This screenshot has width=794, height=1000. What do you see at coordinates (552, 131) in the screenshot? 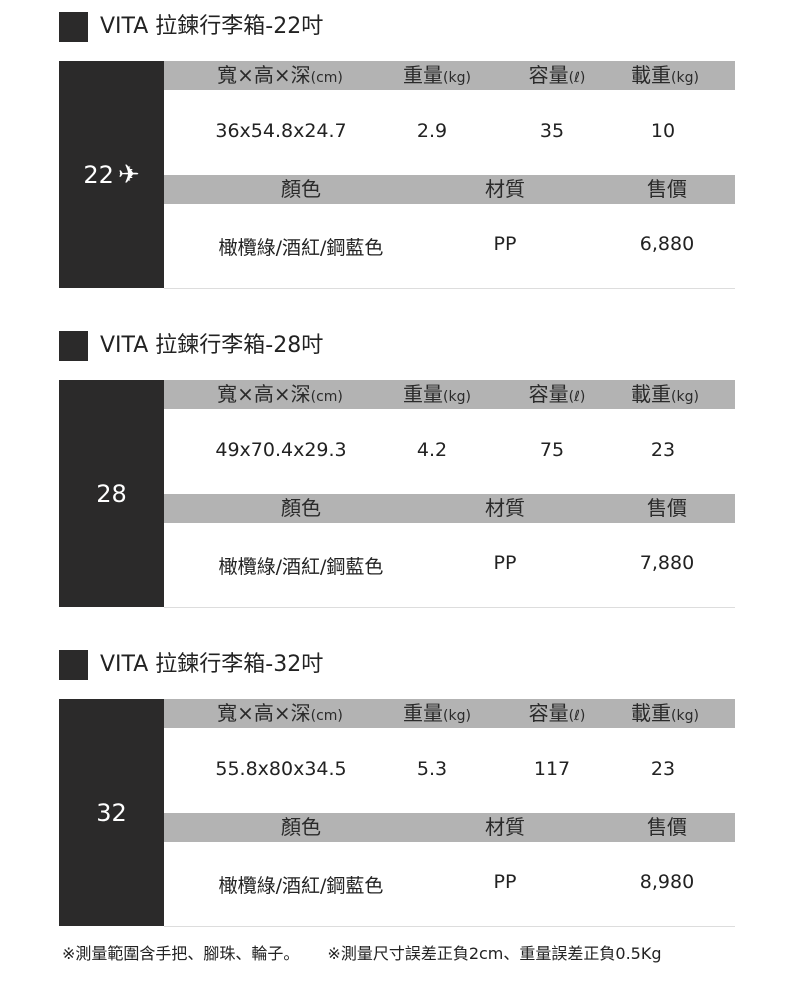
I see `value-capacity: 35` at bounding box center [552, 131].